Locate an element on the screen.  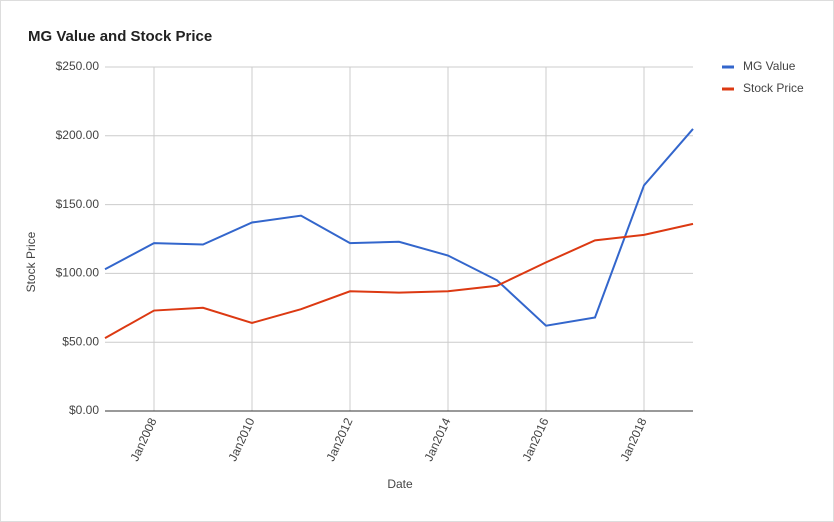
y-tick-label: $250.00 is located at coordinates (78, 66).